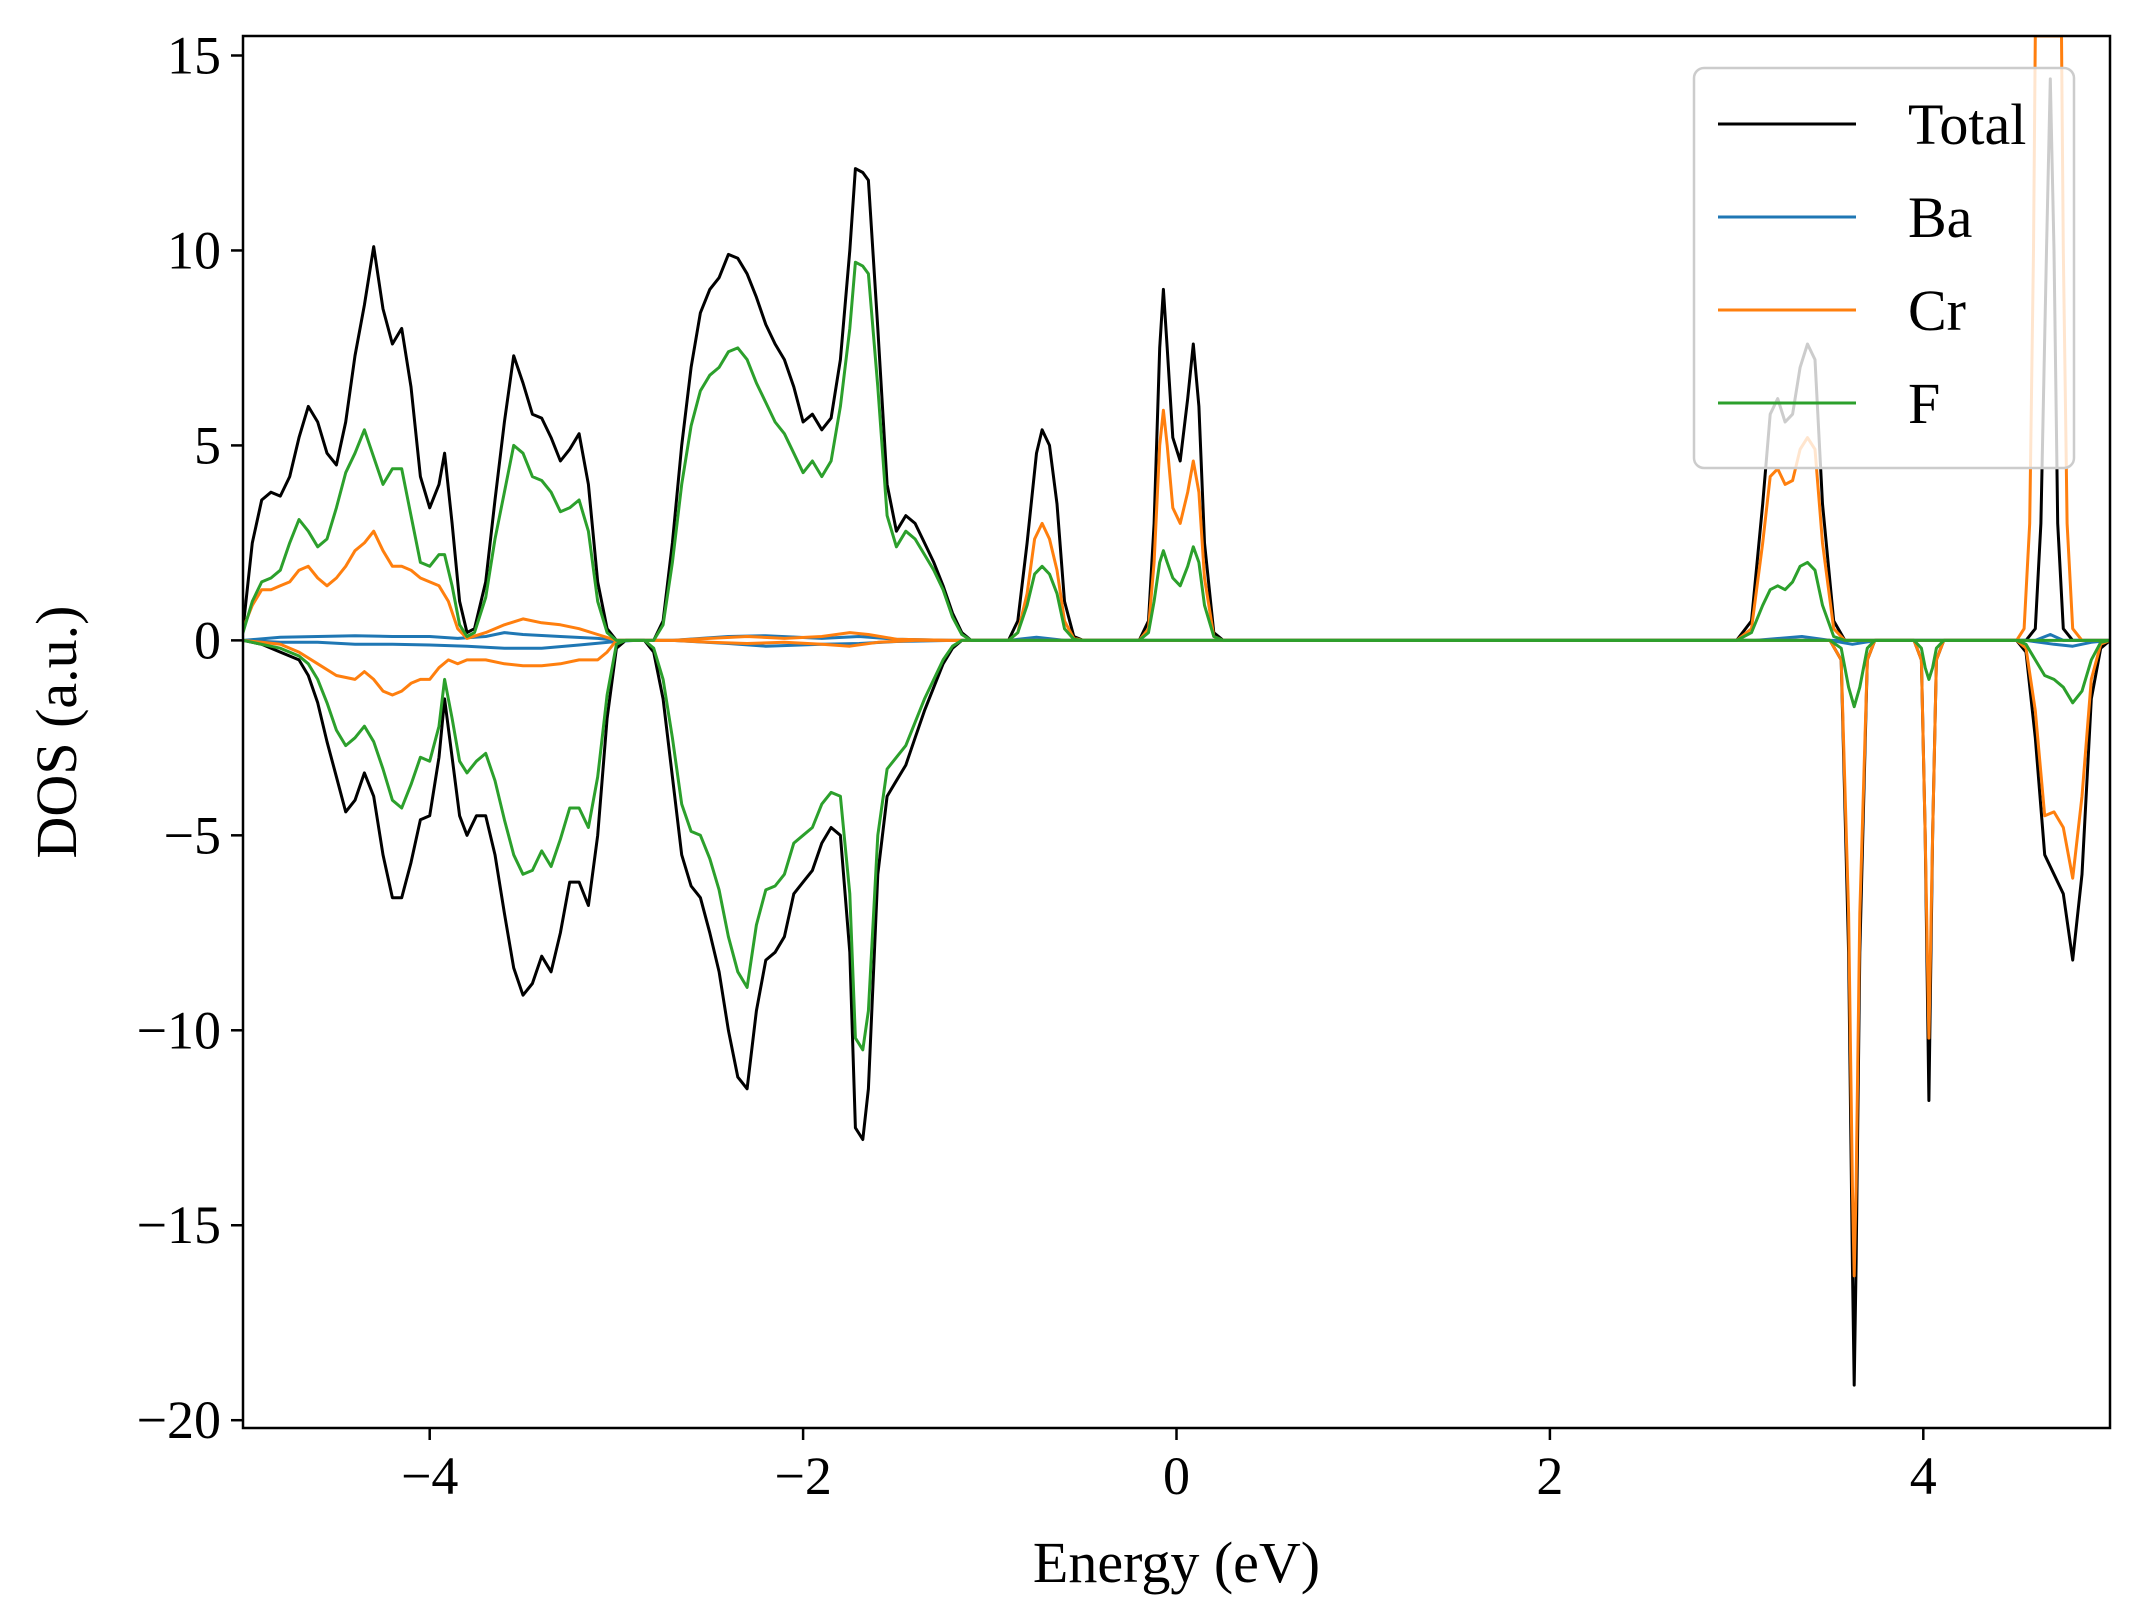  Describe the element at coordinates (1176, 1562) in the screenshot. I see `x-axis-label: Energy (eV)` at that location.